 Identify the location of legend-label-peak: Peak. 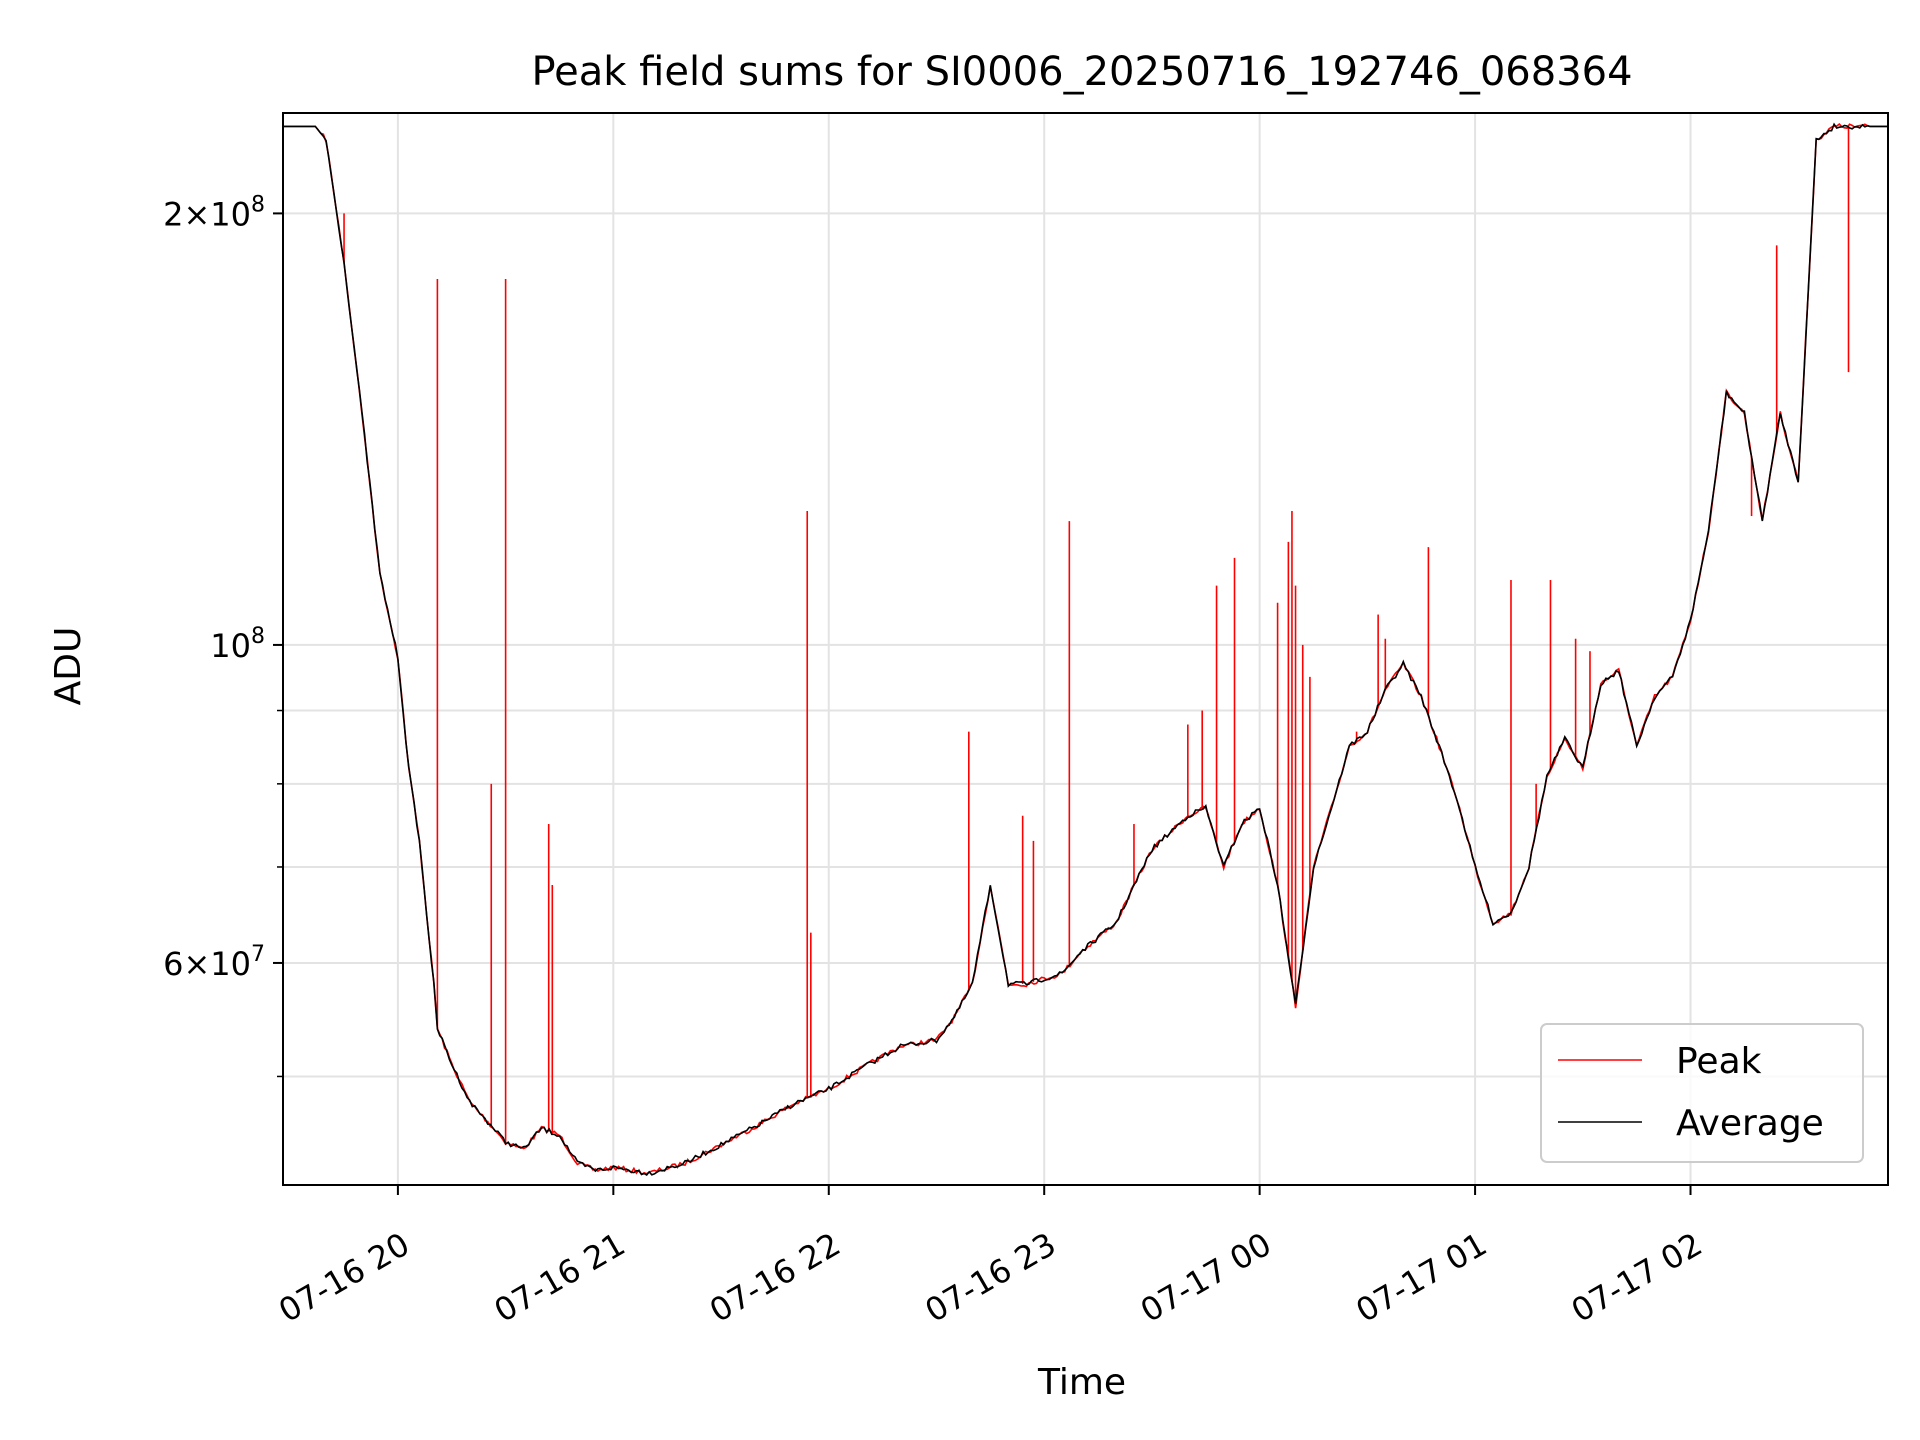
(1719, 1061).